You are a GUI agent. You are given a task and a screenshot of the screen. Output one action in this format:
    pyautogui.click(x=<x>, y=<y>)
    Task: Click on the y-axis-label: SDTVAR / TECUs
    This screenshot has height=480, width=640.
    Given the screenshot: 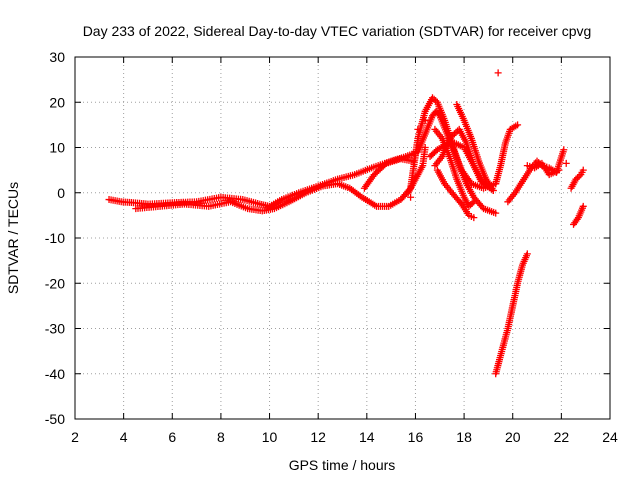 What is the action you would take?
    pyautogui.click(x=13, y=238)
    